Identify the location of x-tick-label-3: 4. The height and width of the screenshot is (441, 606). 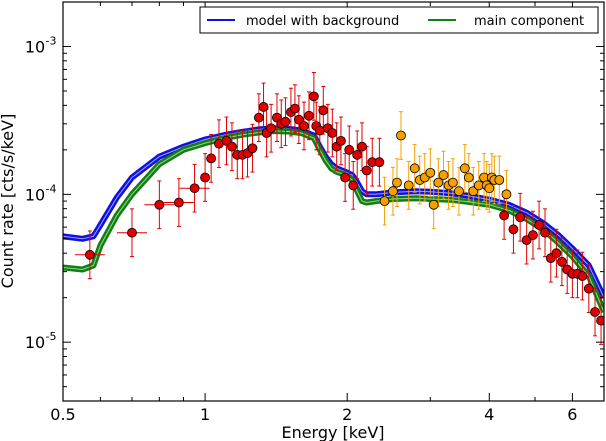
(489, 414).